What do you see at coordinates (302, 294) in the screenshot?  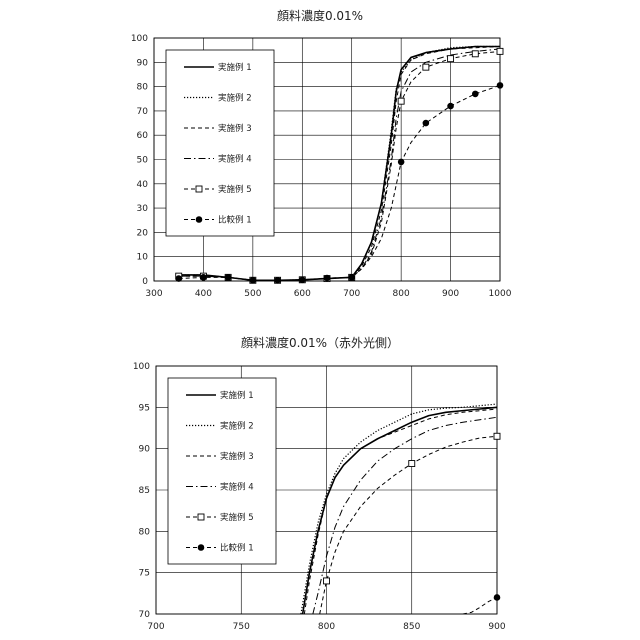 I see `x-tick-label: 600` at bounding box center [302, 294].